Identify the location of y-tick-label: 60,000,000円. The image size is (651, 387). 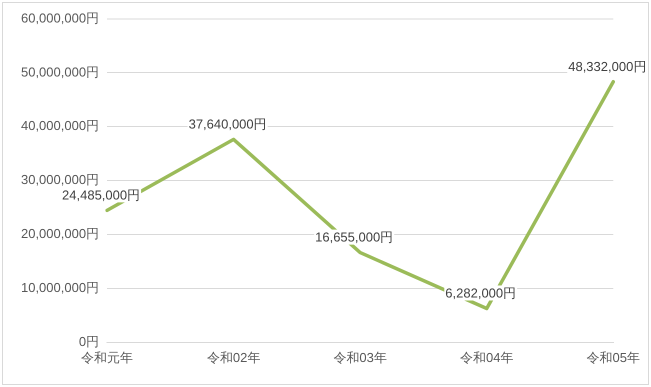
(60, 18).